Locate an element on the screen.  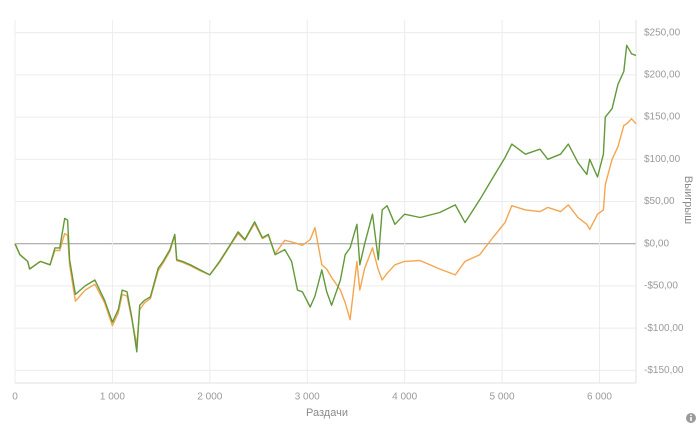
x-tick-label: 2 000 is located at coordinates (209, 397).